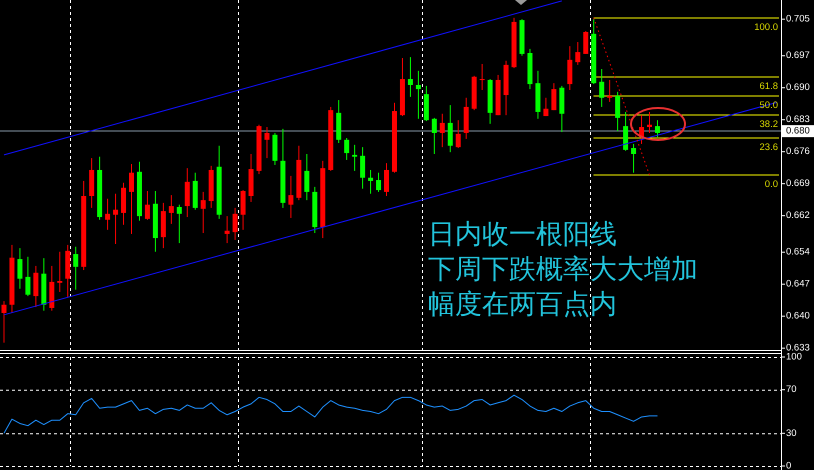 The height and width of the screenshot is (470, 814). Describe the element at coordinates (798, 131) in the screenshot. I see `ref-line-label: 0.680` at that location.